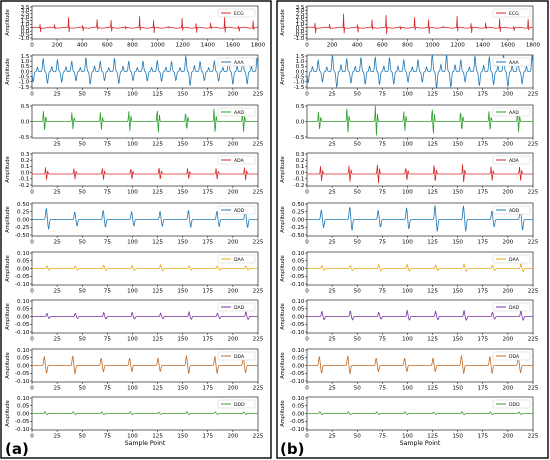 Image resolution: width=550 pixels, height=460 pixels. What do you see at coordinates (208, 46) in the screenshot?
I see `x-tick-label: 1400` at bounding box center [208, 46].